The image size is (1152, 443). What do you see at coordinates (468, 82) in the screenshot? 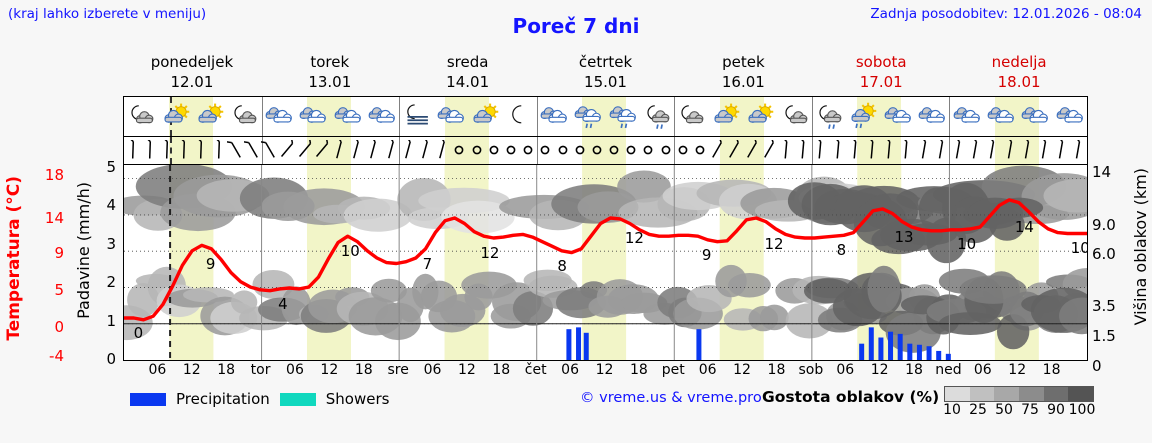
I see `day-date: 14.01` at bounding box center [468, 82].